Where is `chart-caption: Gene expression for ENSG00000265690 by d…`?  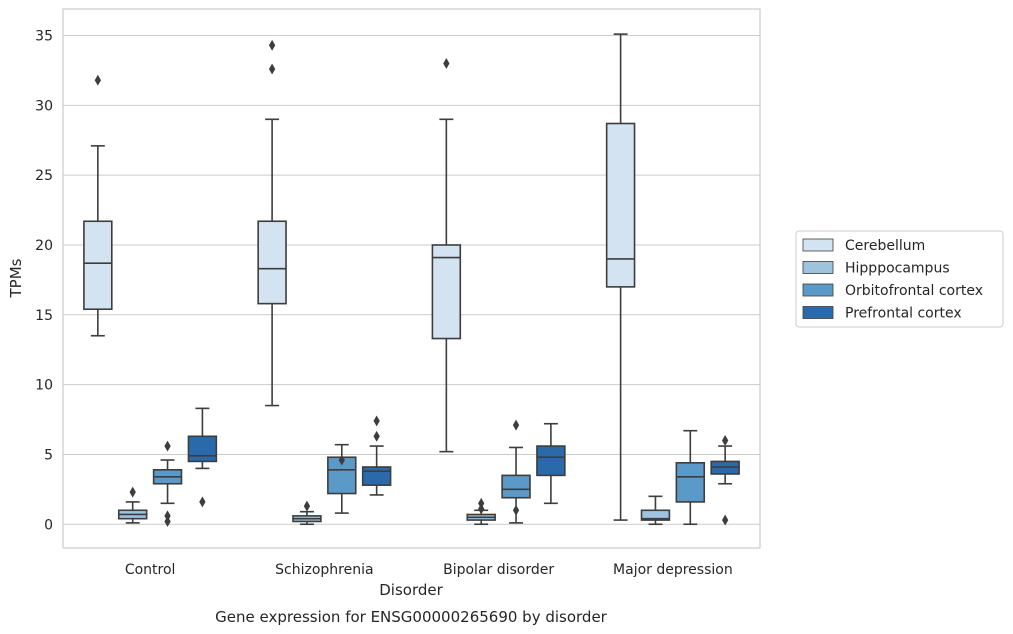 chart-caption: Gene expression for ENSG00000265690 by d… is located at coordinates (411, 617).